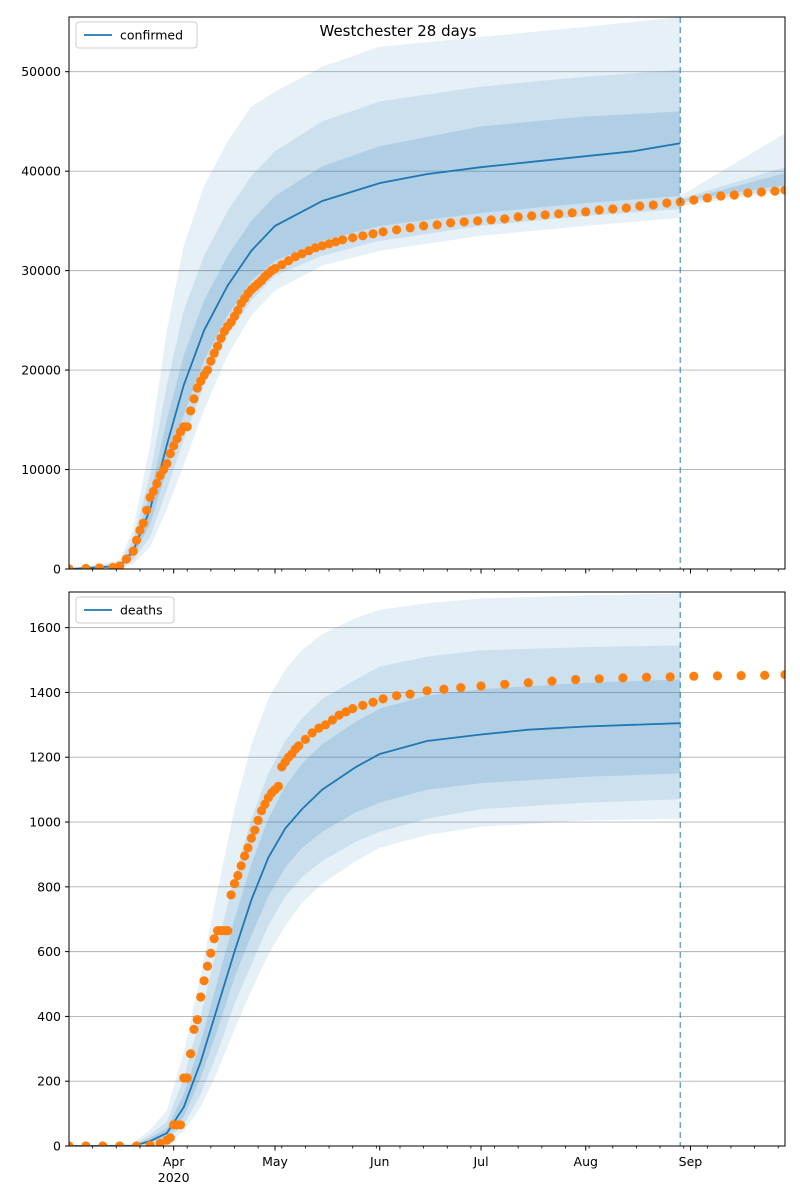  What do you see at coordinates (398, 31) in the screenshot?
I see `figure-title: Westchester 28 days` at bounding box center [398, 31].